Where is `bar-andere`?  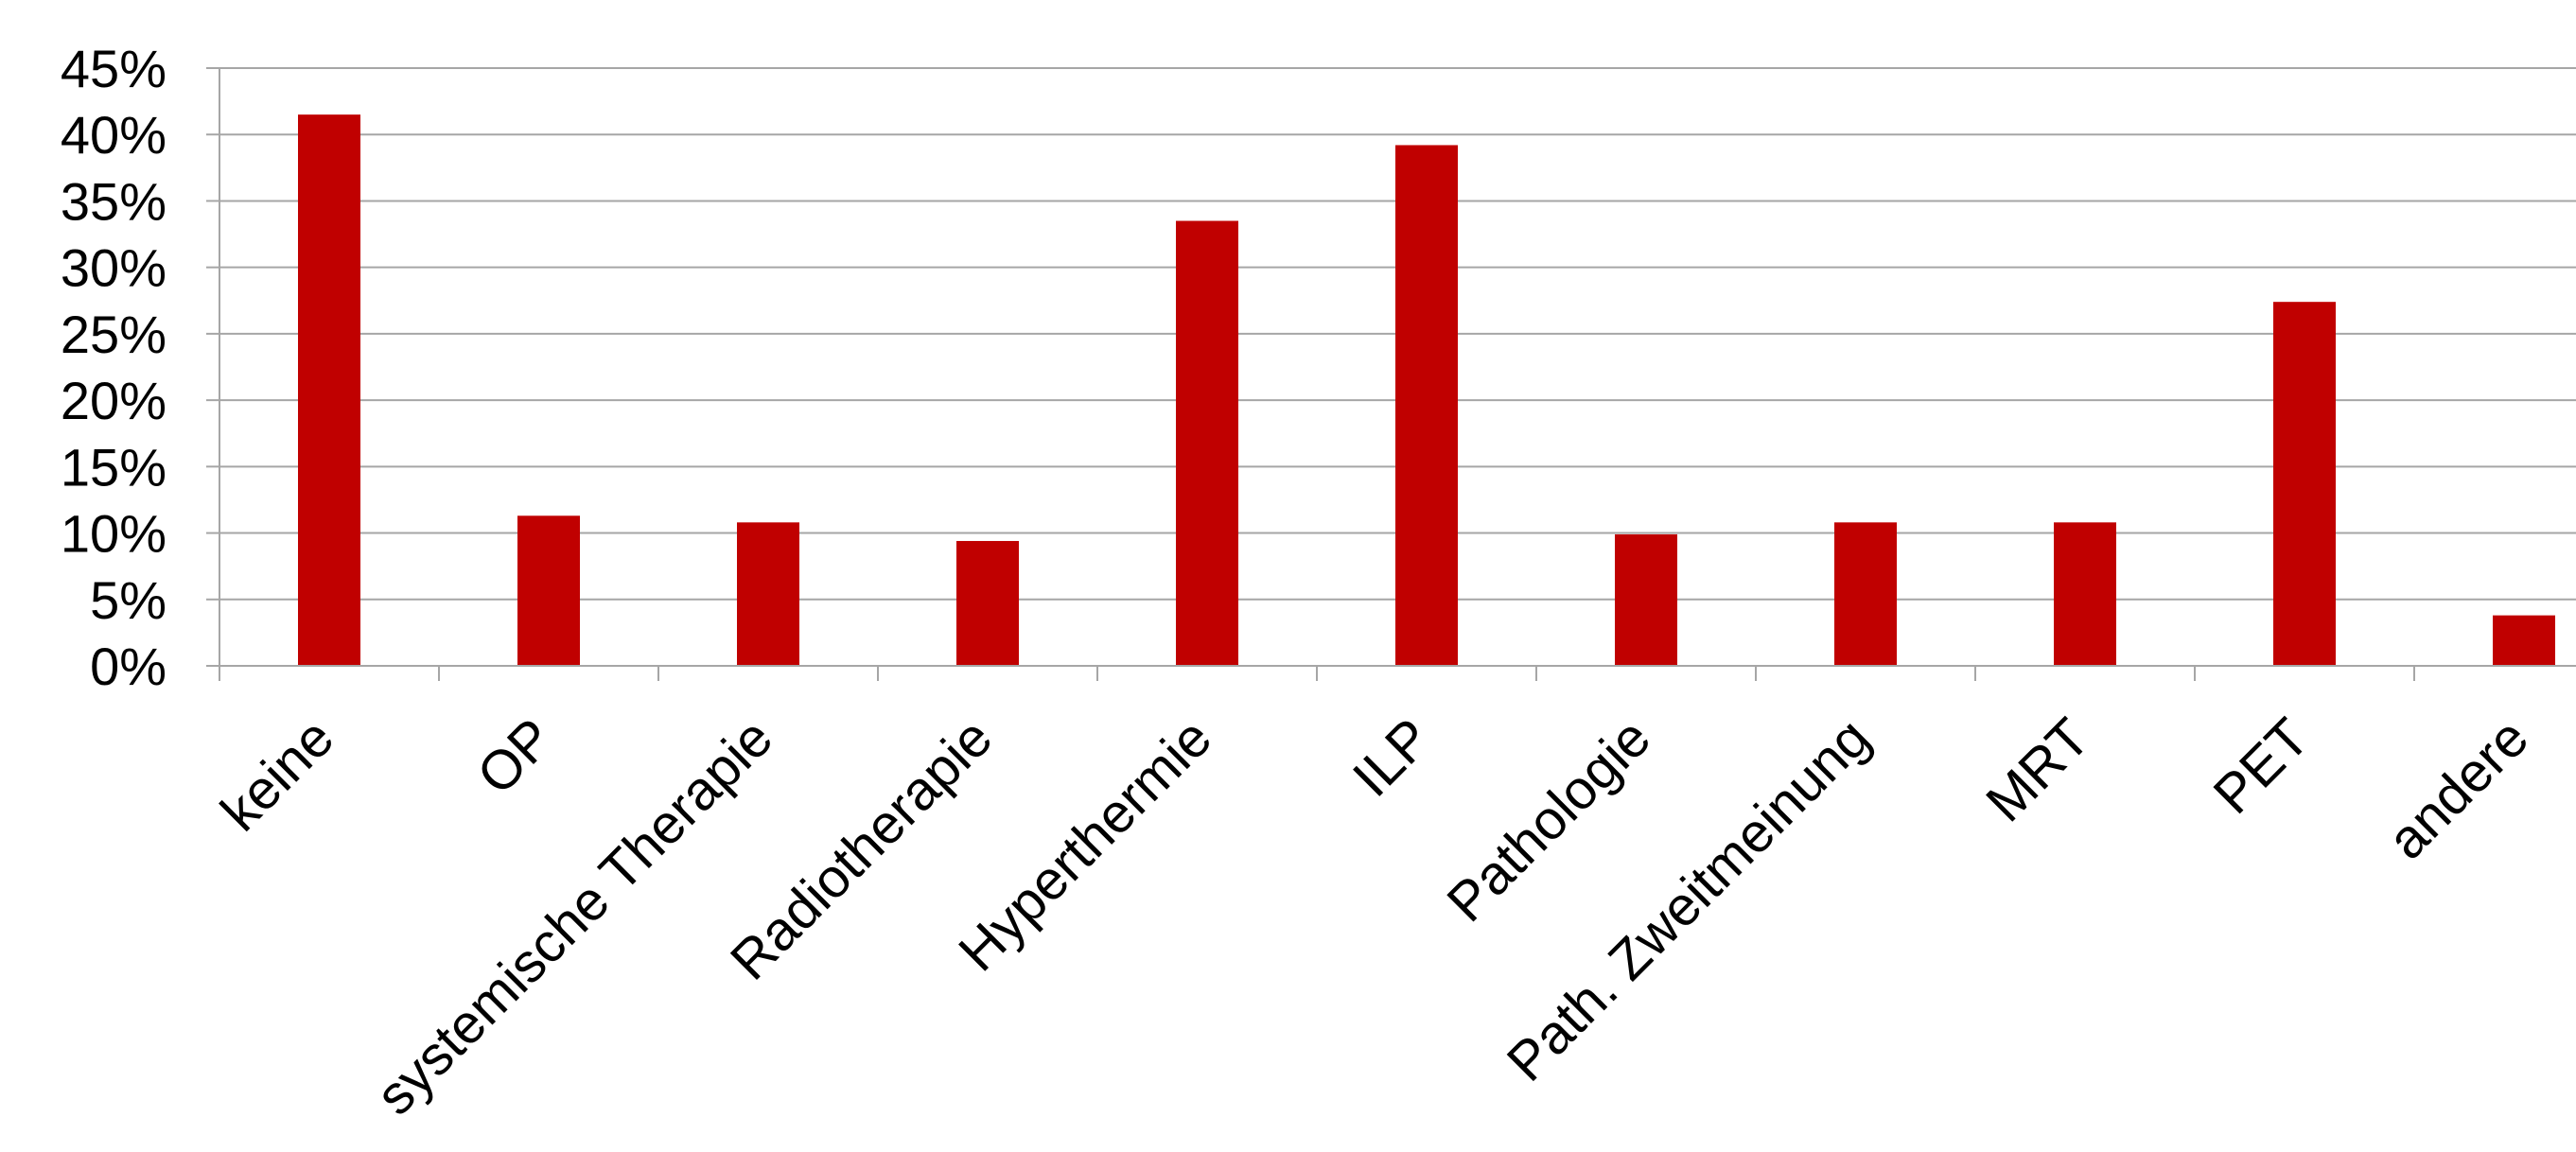
bar-andere is located at coordinates (2524, 640).